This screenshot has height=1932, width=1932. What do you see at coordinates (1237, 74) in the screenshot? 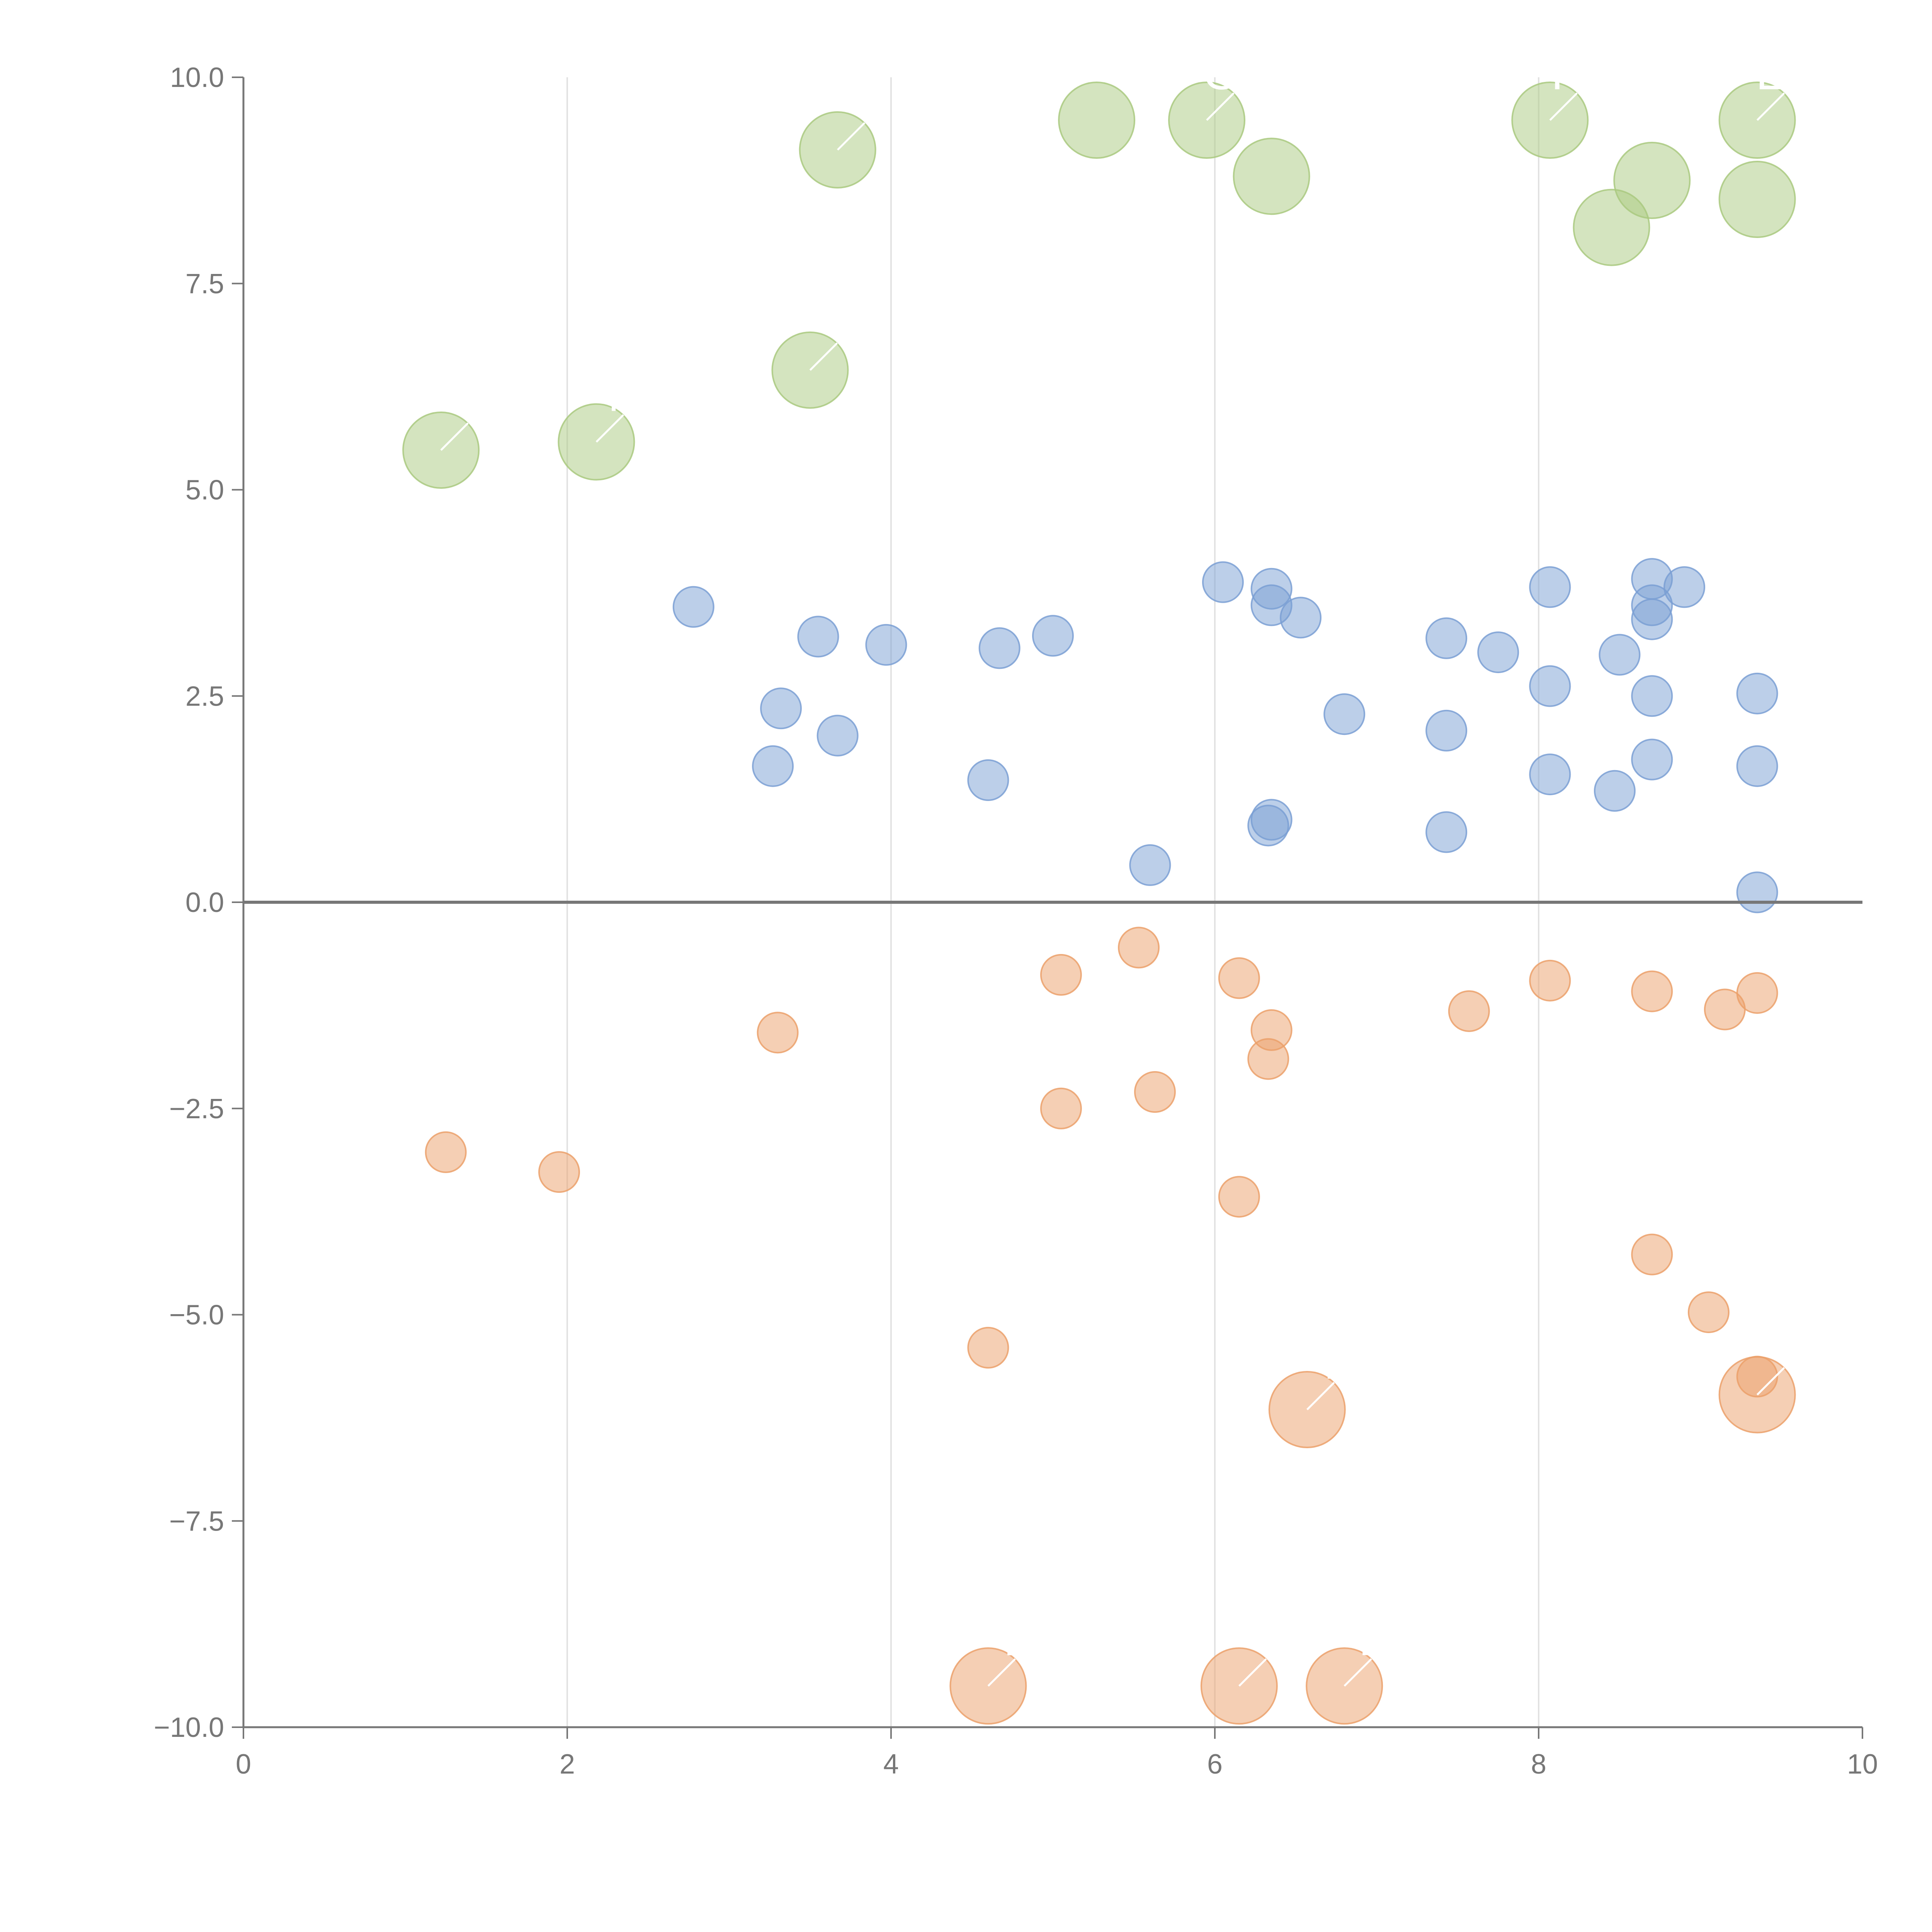
I see `bubble-label: GH` at bounding box center [1237, 74].